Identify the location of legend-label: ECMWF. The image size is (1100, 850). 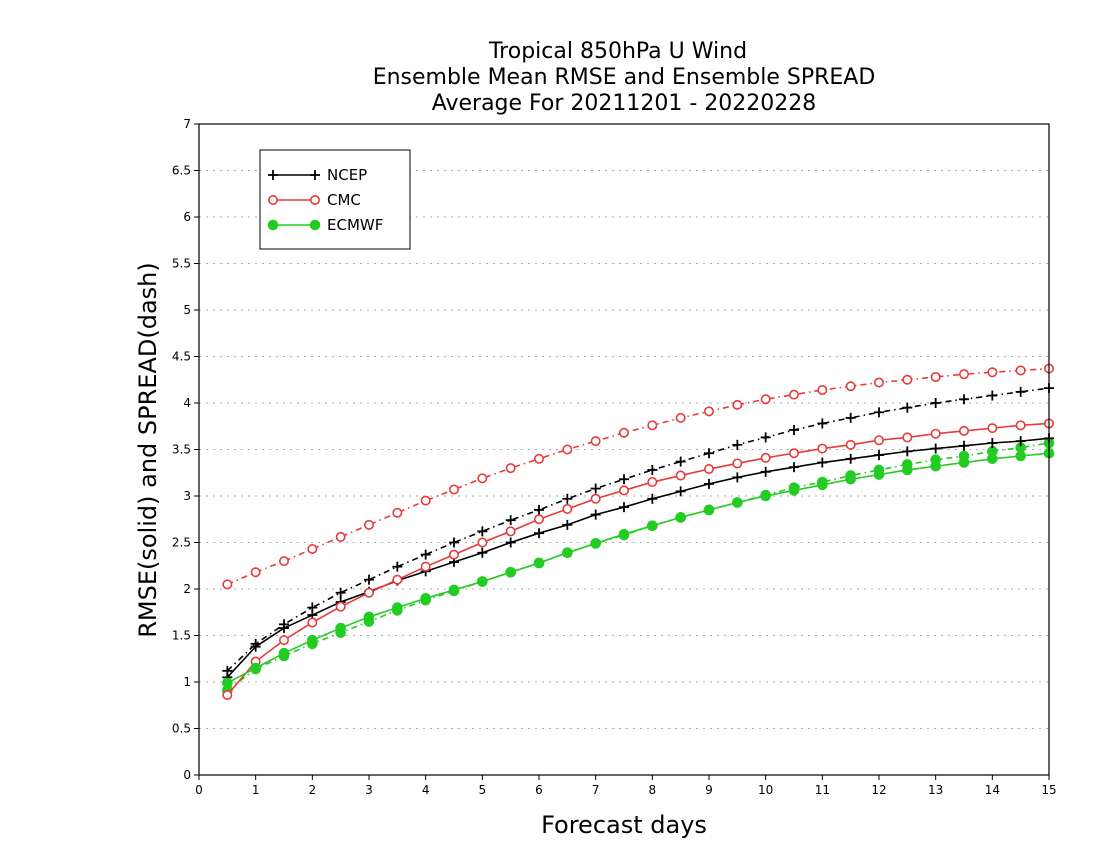
(355, 225).